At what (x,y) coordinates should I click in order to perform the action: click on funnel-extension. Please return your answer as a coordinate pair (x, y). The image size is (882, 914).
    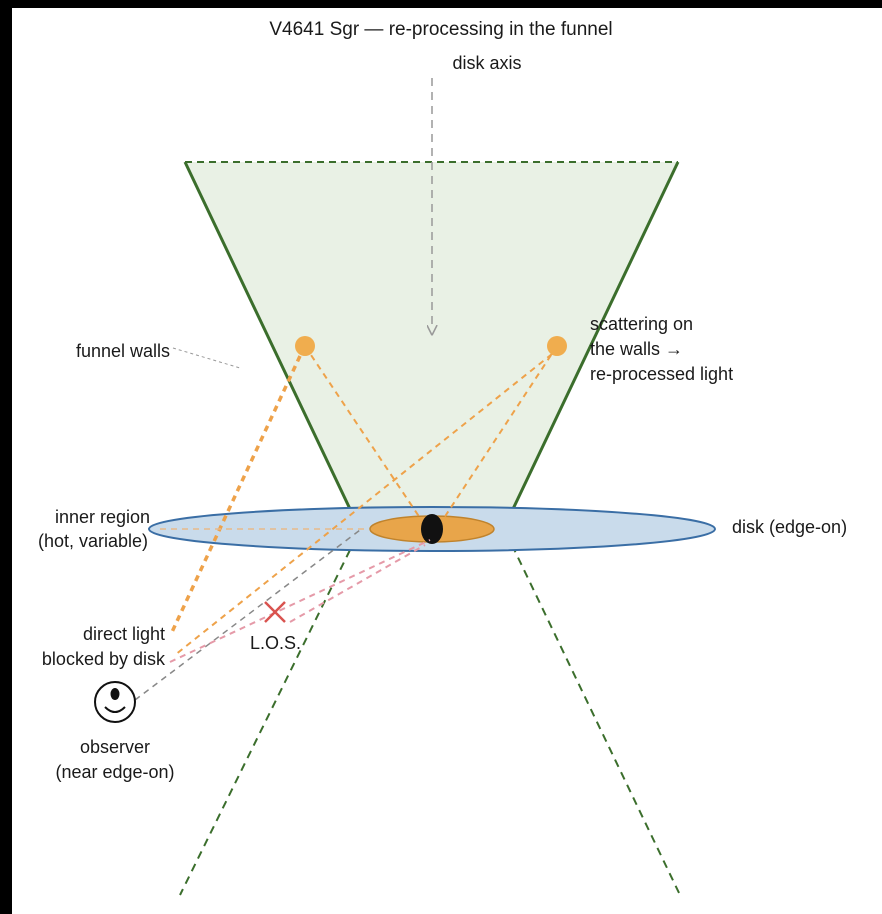
    Looking at the image, I should click on (596, 720).